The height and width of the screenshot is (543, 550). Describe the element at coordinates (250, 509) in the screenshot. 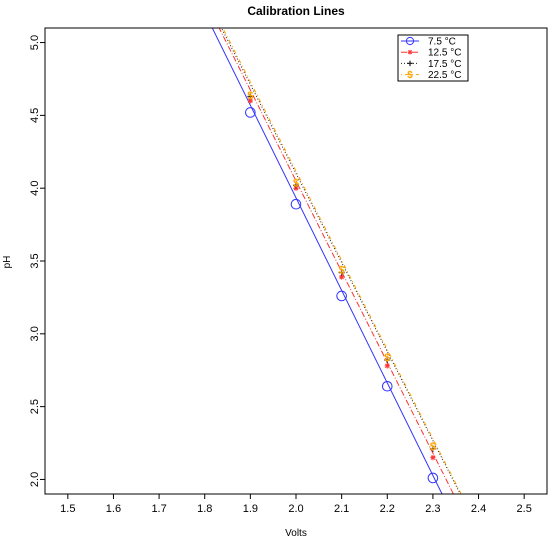

I see `x-tick-label: 1.9` at that location.